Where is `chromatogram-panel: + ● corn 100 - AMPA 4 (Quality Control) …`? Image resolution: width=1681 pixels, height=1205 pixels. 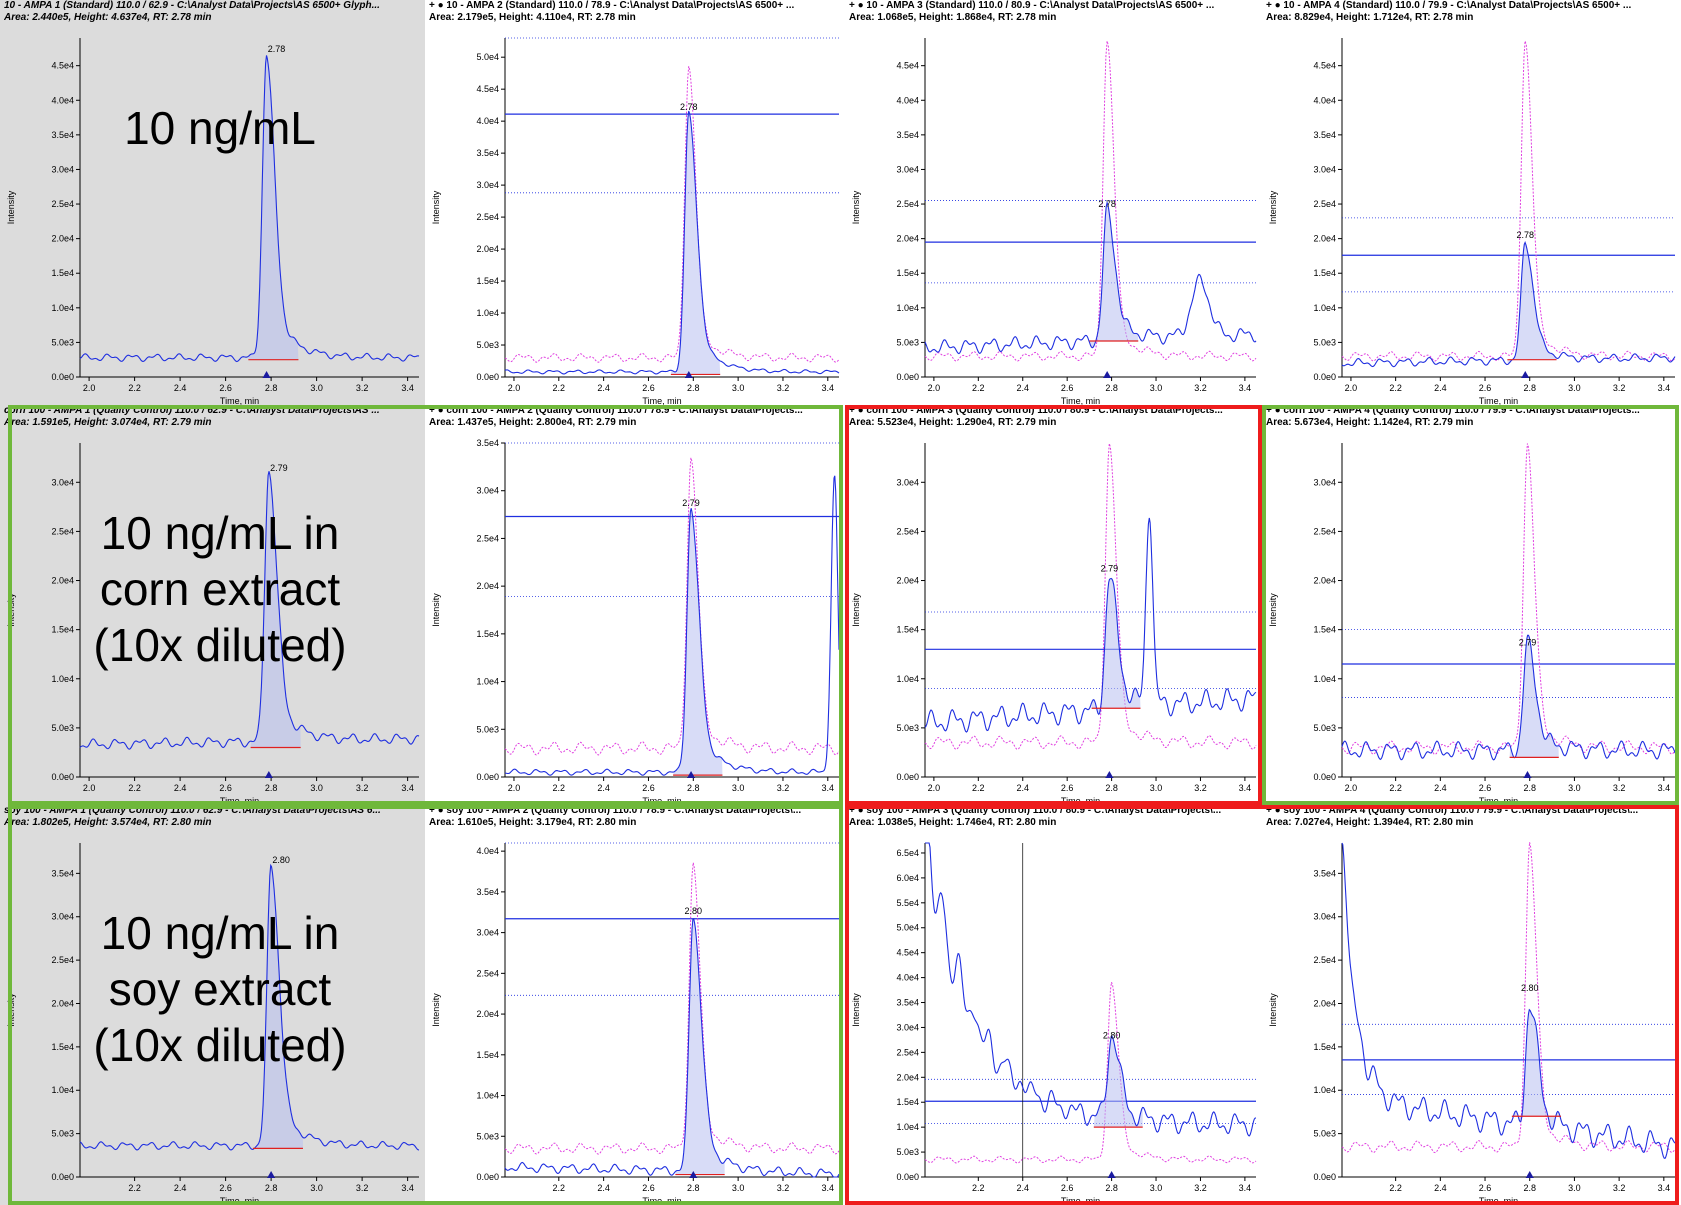 chromatogram-panel: + ● corn 100 - AMPA 4 (Quality Control) … is located at coordinates (1471, 605).